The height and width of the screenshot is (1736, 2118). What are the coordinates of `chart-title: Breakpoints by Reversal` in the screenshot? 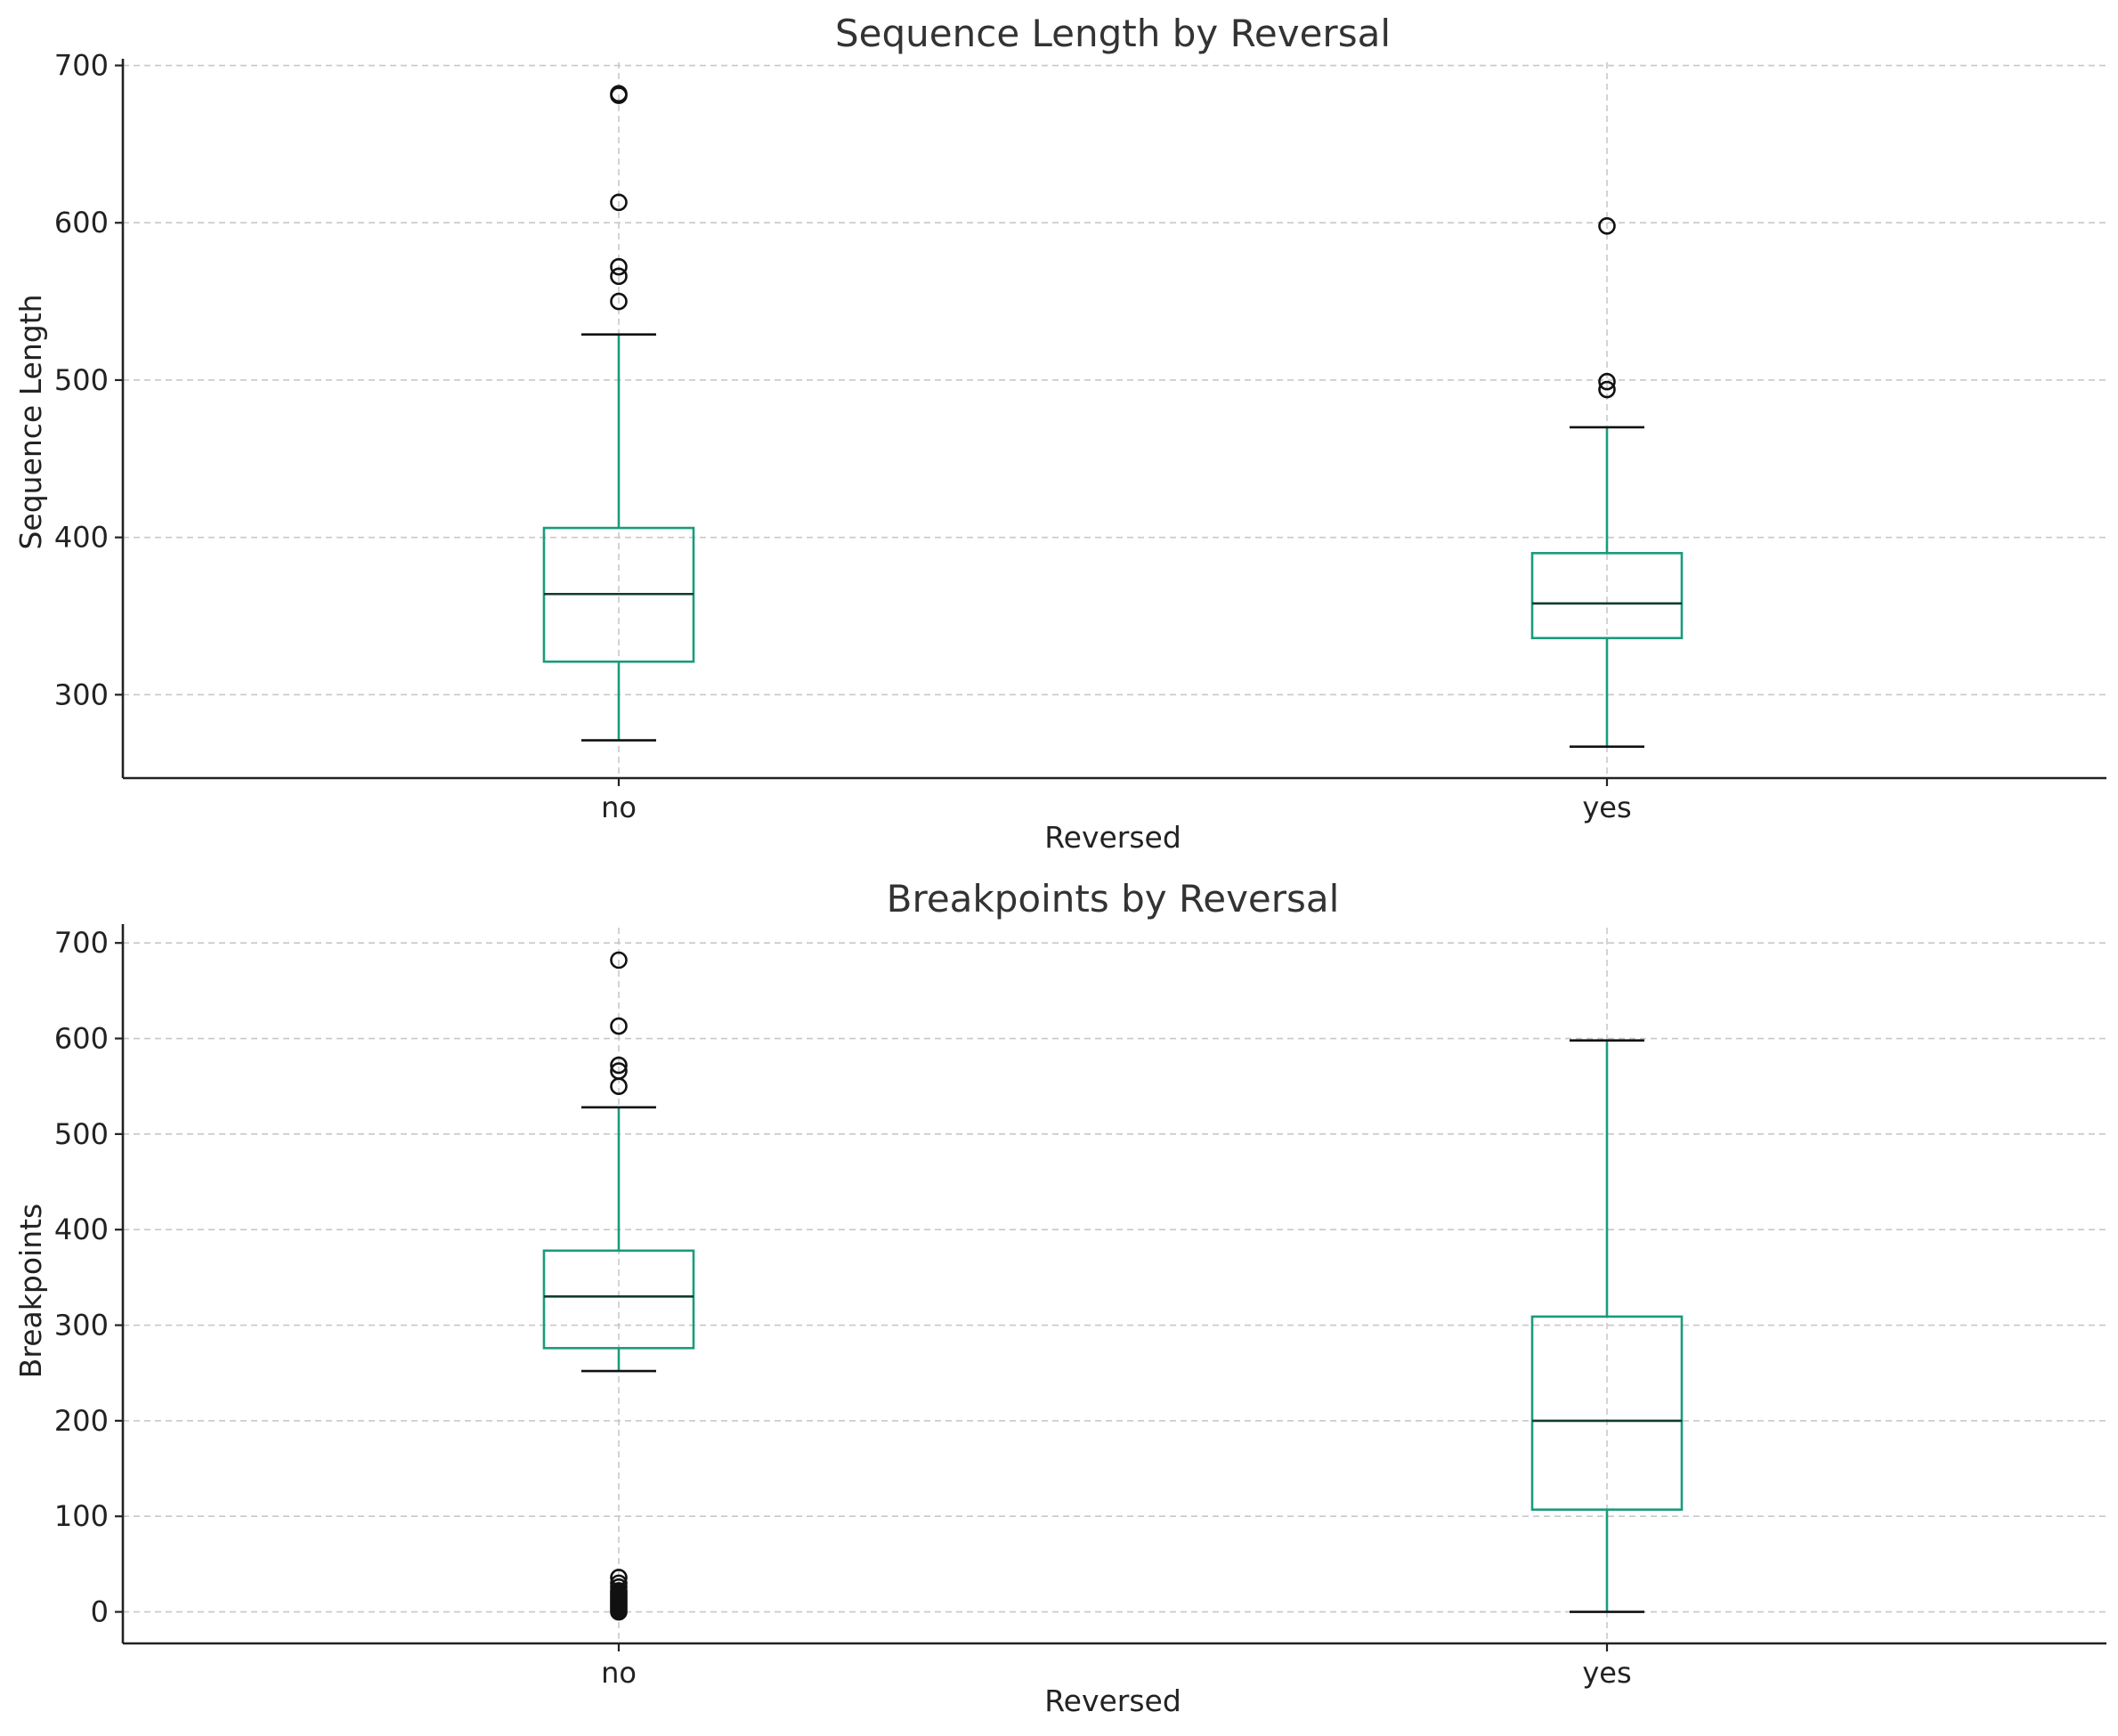 It's located at (1113, 899).